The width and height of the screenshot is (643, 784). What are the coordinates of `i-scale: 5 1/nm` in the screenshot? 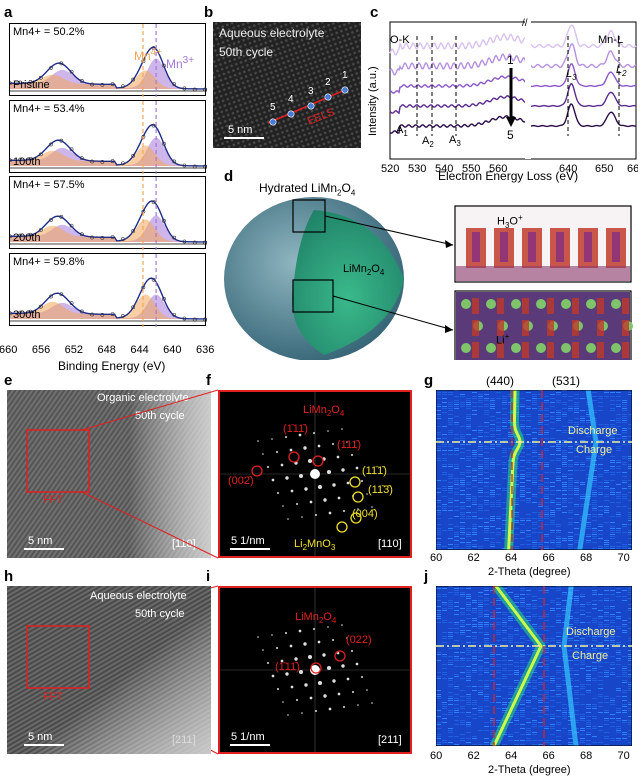 It's located at (248, 737).